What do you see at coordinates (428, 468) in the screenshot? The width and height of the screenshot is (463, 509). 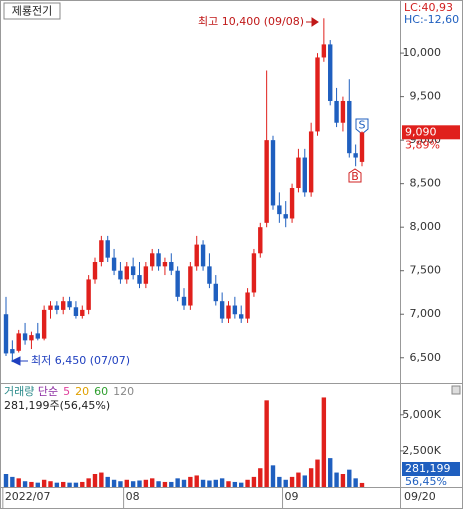 I see `last-volume: 281,199` at bounding box center [428, 468].